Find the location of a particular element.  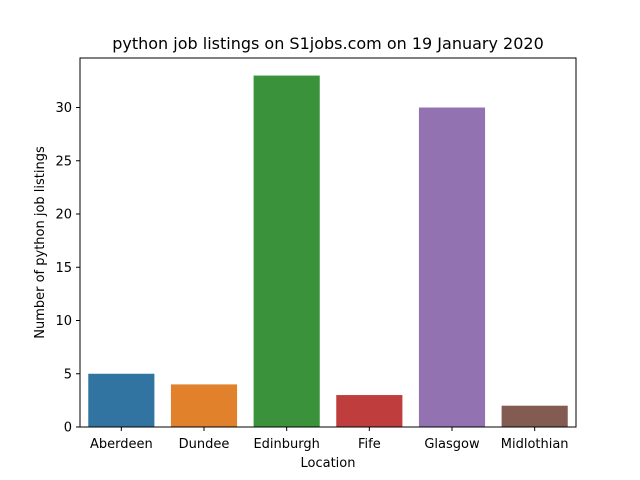

y-tick-label: 5 is located at coordinates (68, 374).